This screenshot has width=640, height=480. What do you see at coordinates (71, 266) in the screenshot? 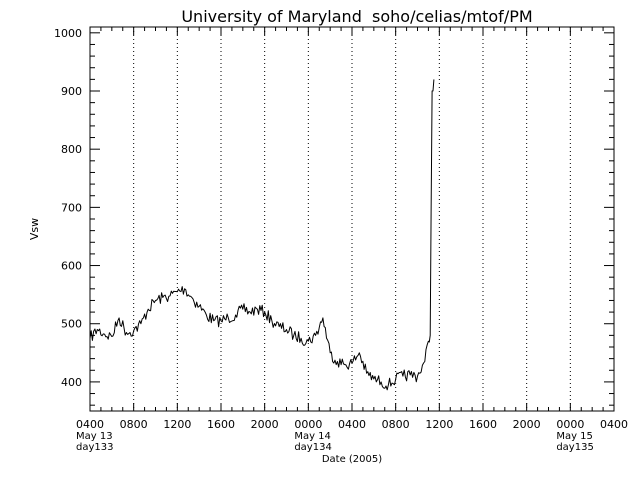
I see `y-tick-label: 600` at bounding box center [71, 266].